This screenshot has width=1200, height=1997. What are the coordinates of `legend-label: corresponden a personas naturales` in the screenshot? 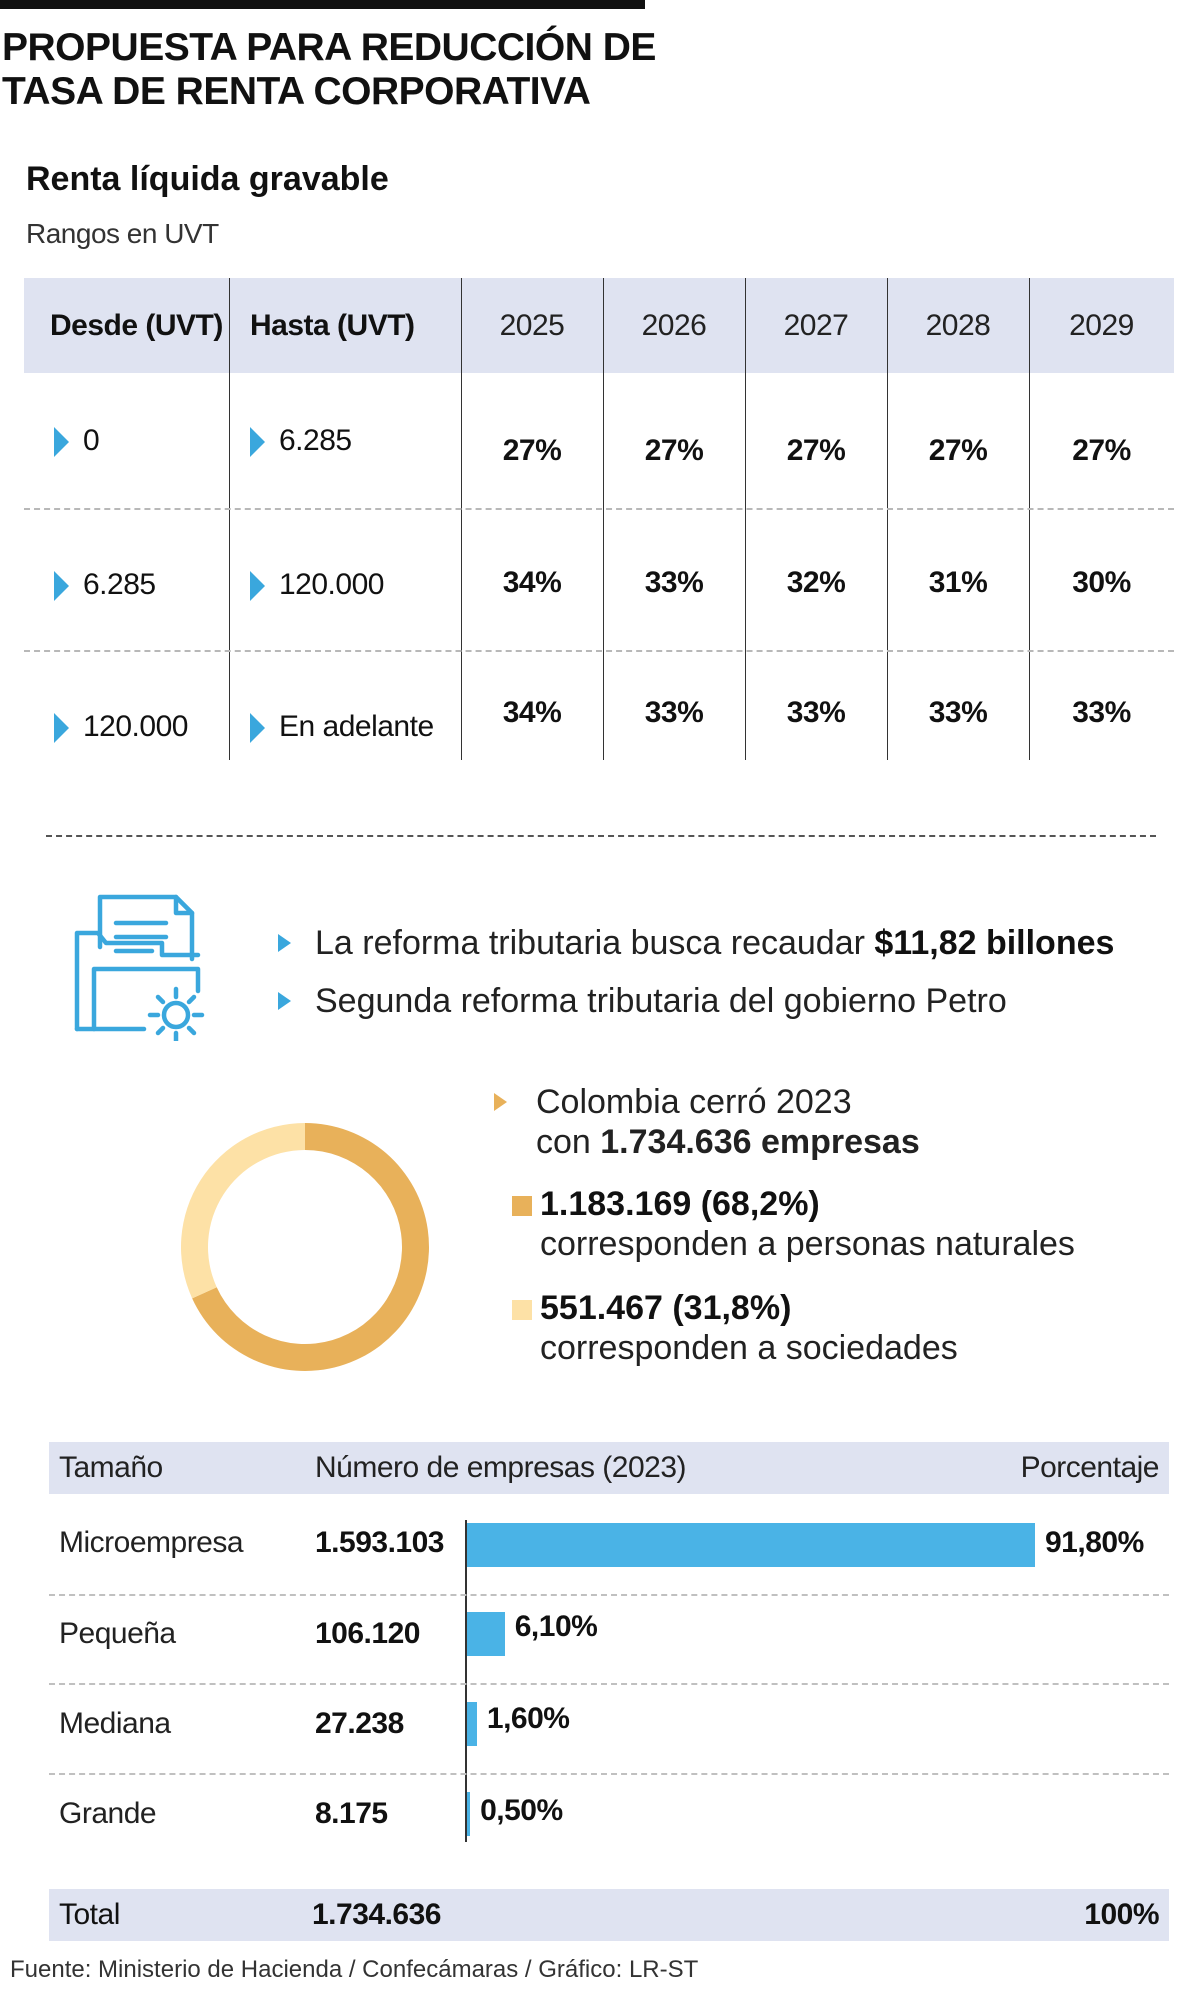 It's located at (807, 1244).